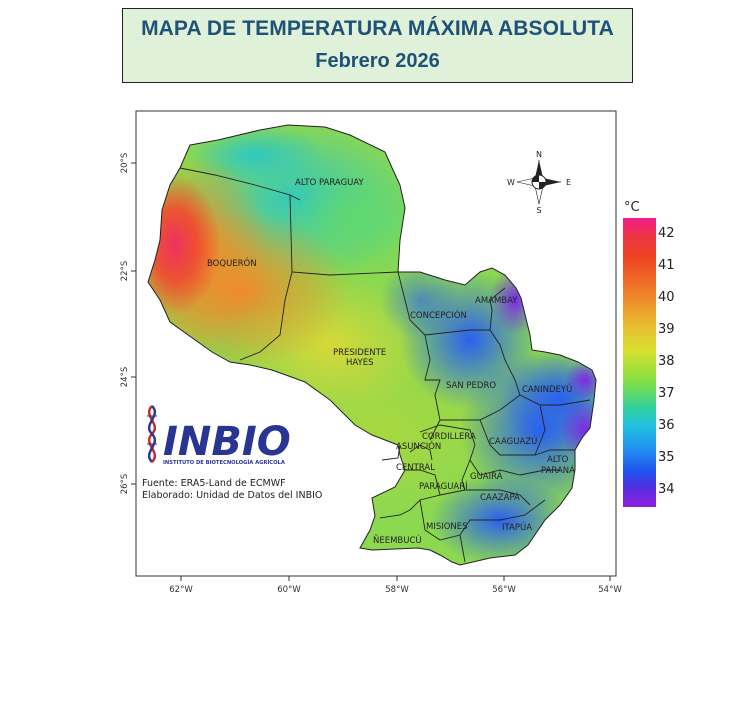 Image resolution: width=756 pixels, height=720 pixels. What do you see at coordinates (666, 425) in the screenshot?
I see `legend-tick-36: 36` at bounding box center [666, 425].